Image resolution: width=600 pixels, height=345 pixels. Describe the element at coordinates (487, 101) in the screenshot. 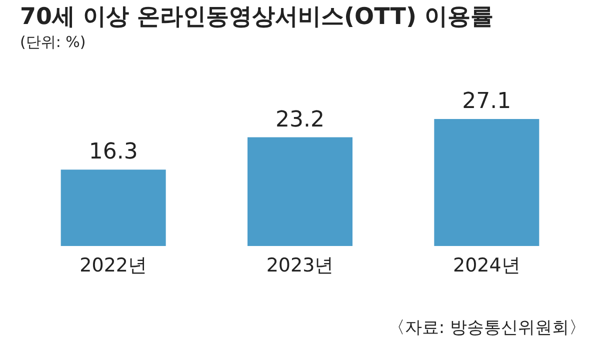

I see `data-label: 27.1` at that location.